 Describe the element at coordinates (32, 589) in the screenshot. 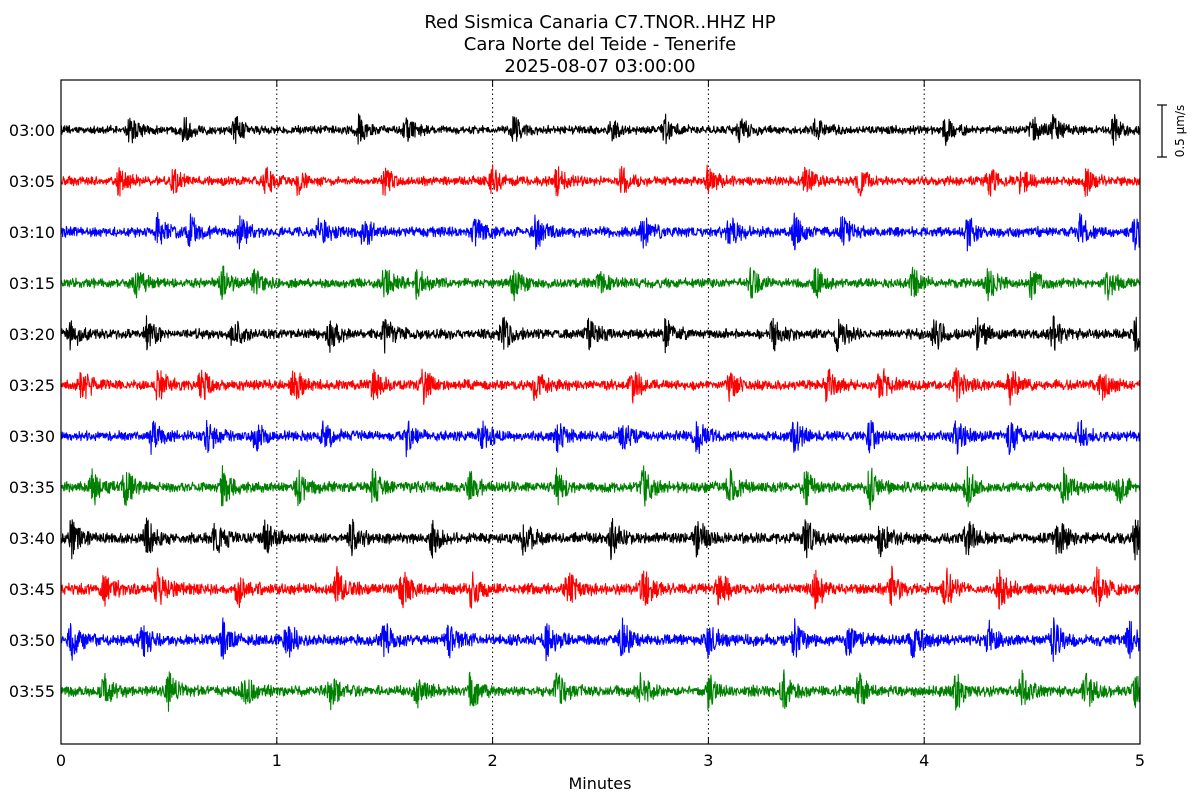

I see `y-tick-label-0345: 03:45` at that location.